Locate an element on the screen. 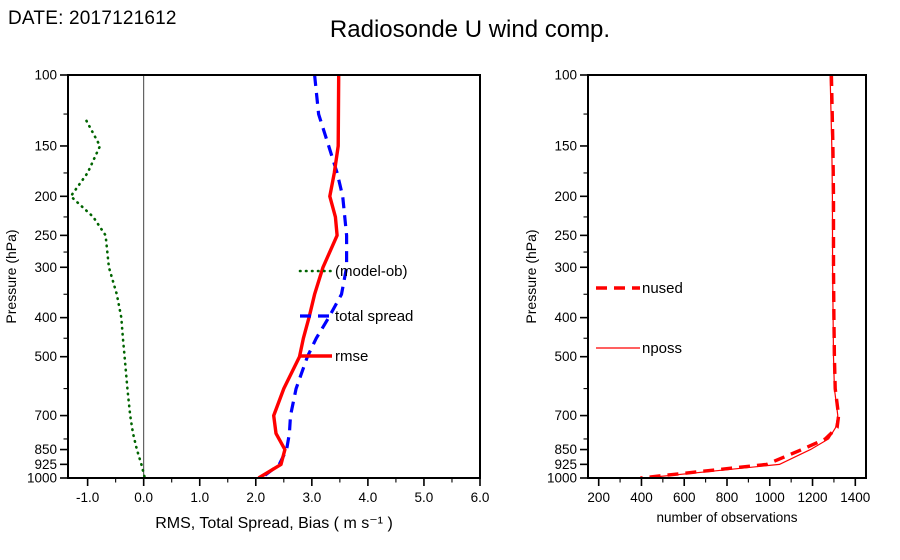 The width and height of the screenshot is (900, 560). x-tick-label: 400 is located at coordinates (641, 497).